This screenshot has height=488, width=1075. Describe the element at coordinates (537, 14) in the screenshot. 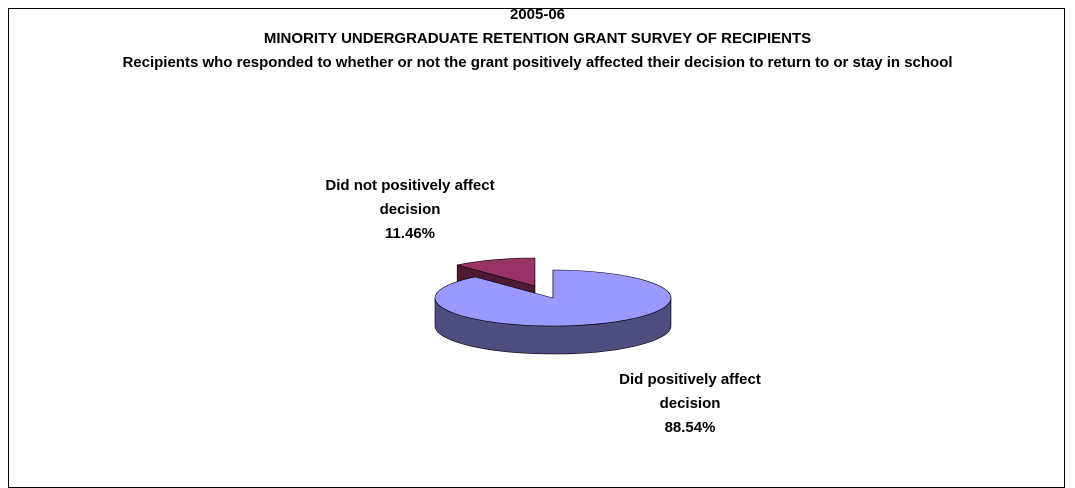

I see `chart-title: 2005-06` at that location.